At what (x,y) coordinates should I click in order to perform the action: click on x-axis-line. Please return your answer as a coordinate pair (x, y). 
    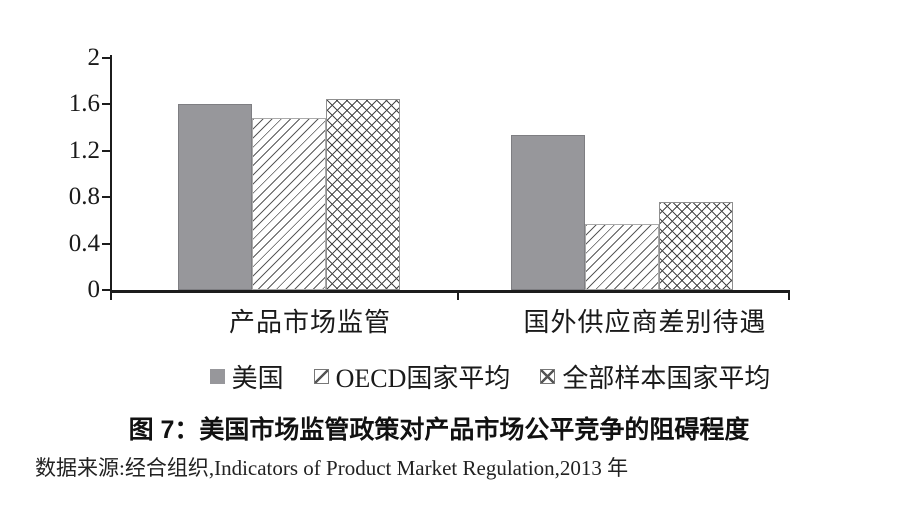
    Looking at the image, I should click on (450, 291).